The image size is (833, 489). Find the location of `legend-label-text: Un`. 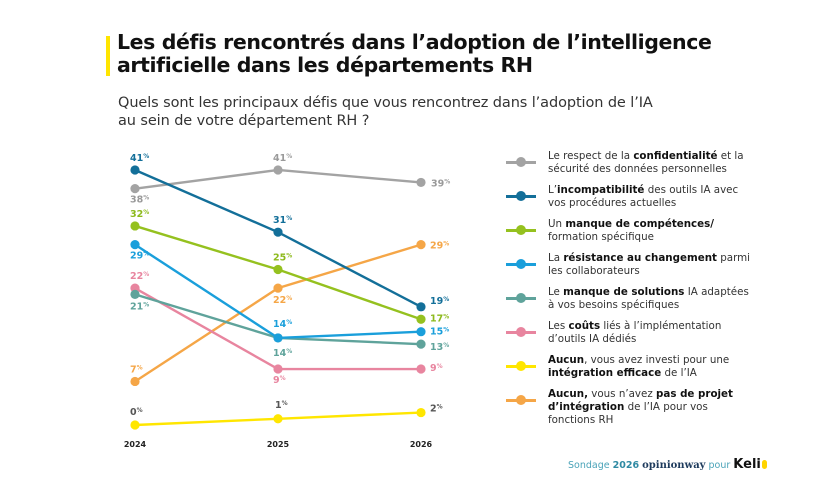

legend-label-text: Un is located at coordinates (557, 224).